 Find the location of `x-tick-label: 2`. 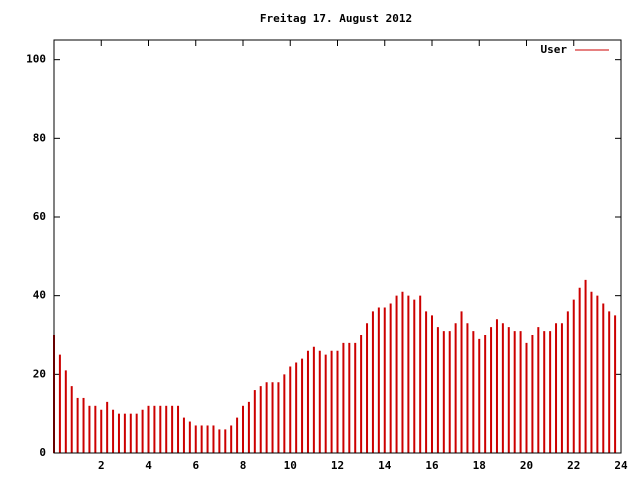

x-tick-label: 2 is located at coordinates (101, 465).